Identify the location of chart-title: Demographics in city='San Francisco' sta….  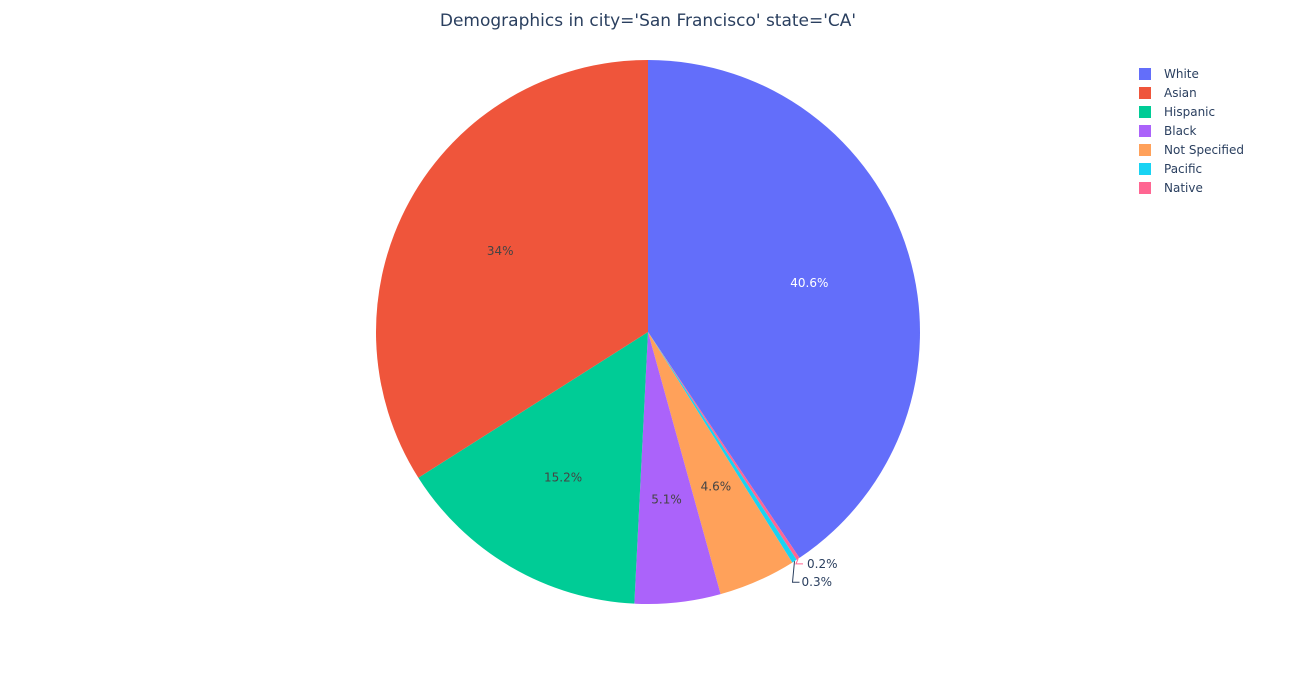
(648, 21).